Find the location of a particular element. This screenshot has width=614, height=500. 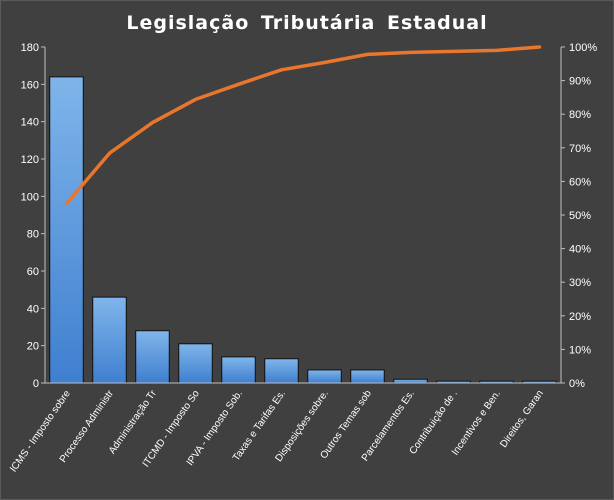

right-tick-label: 60% is located at coordinates (580, 182).